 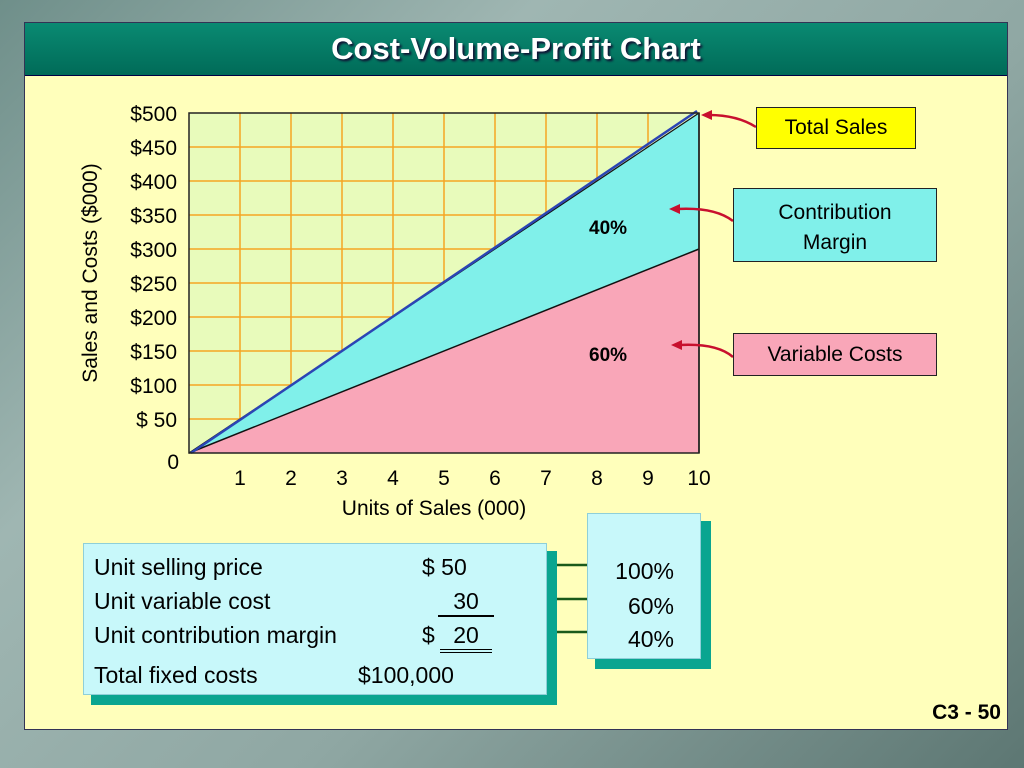 I want to click on y-tick-label: $500, so click(x=153, y=114).